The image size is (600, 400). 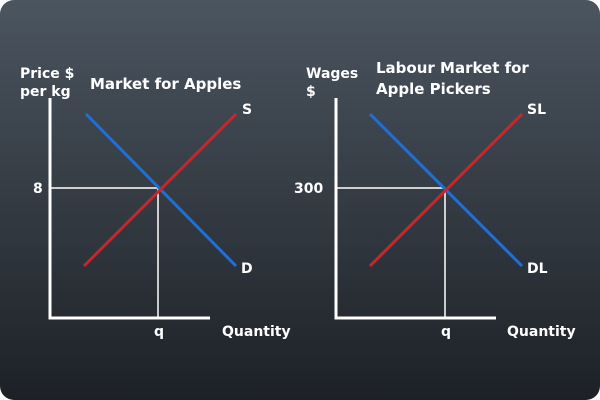 I want to click on left-supply-curve, so click(x=160, y=190).